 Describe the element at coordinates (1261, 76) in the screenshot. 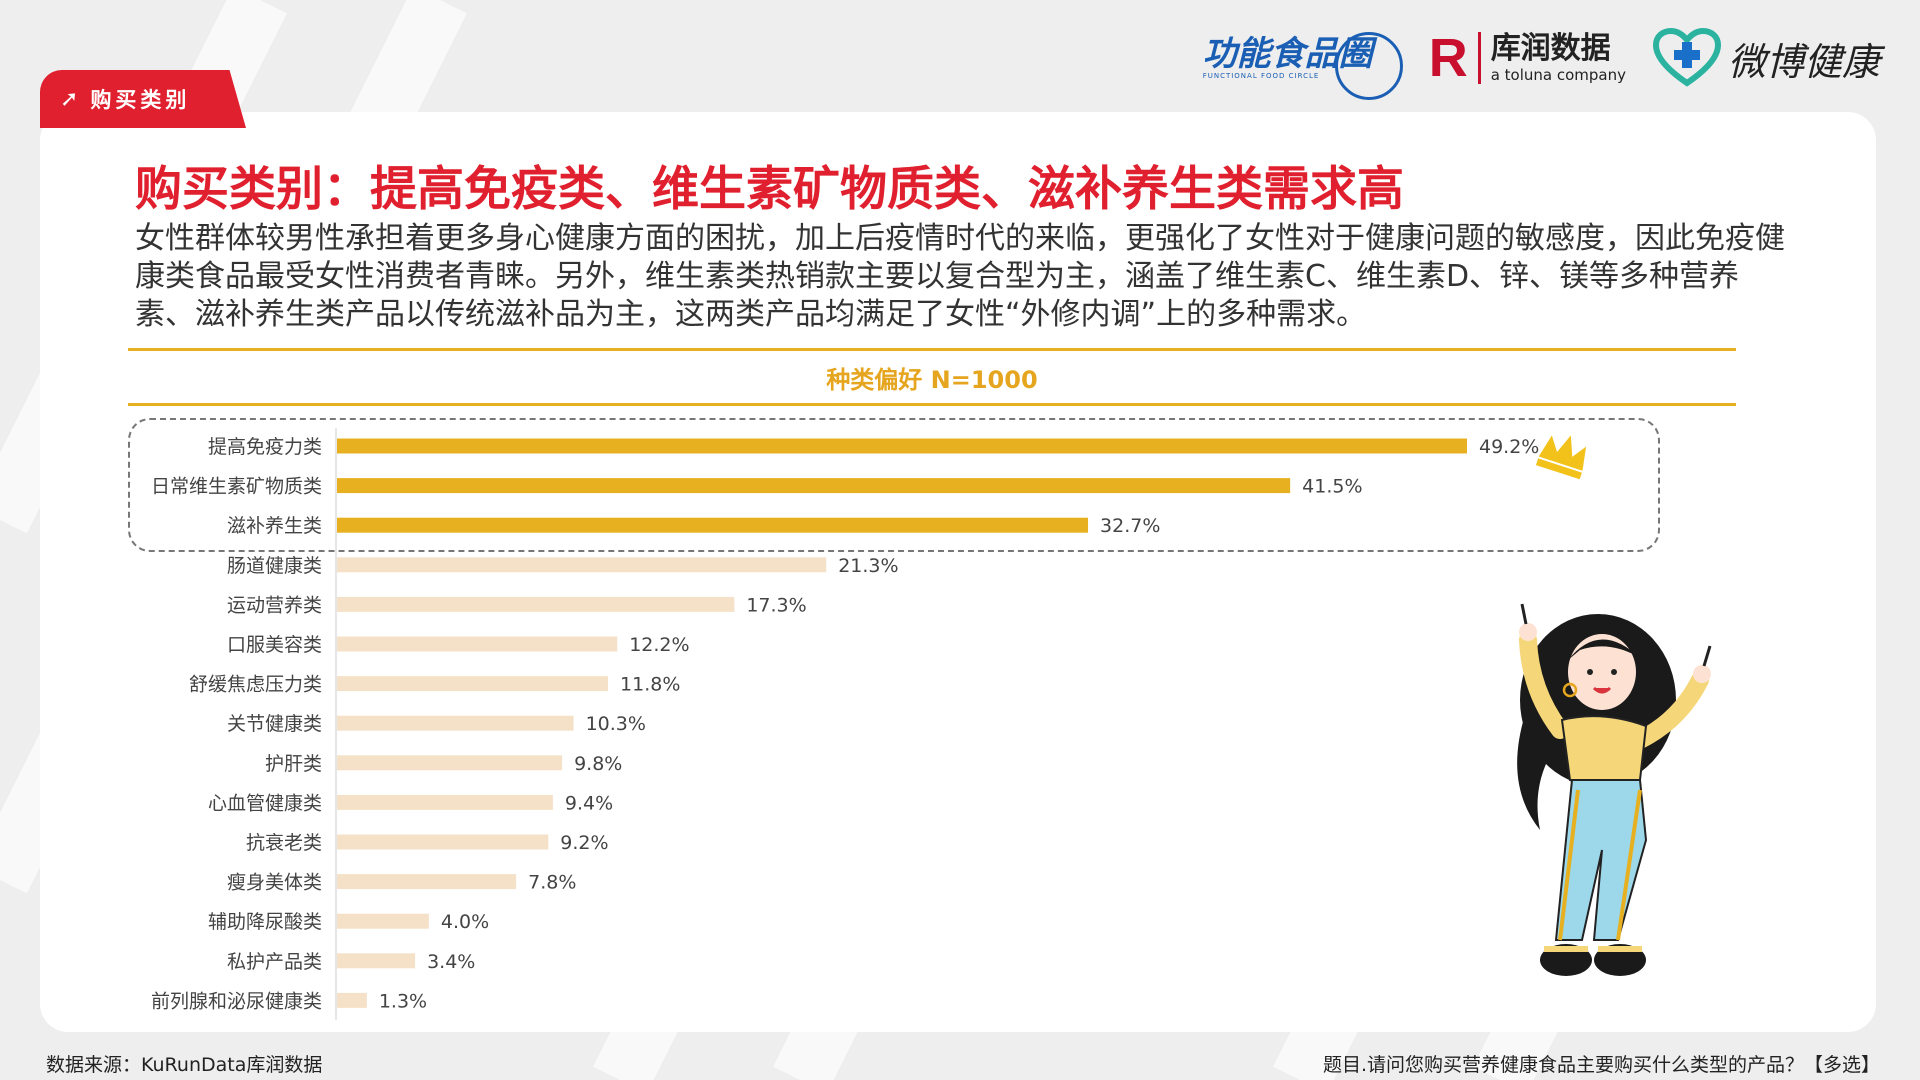

I see `ffc-logo-subtext: FUNCTIONAL FOOD CIRCLE` at that location.